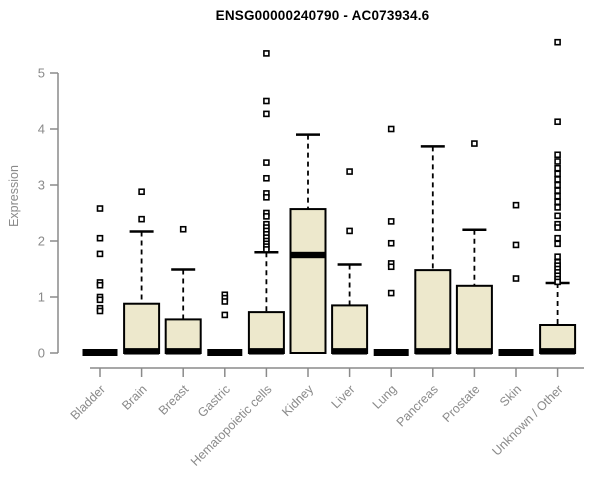 This screenshot has height=500, width=600. Describe the element at coordinates (41, 129) in the screenshot. I see `y-tick-label: 4` at that location.